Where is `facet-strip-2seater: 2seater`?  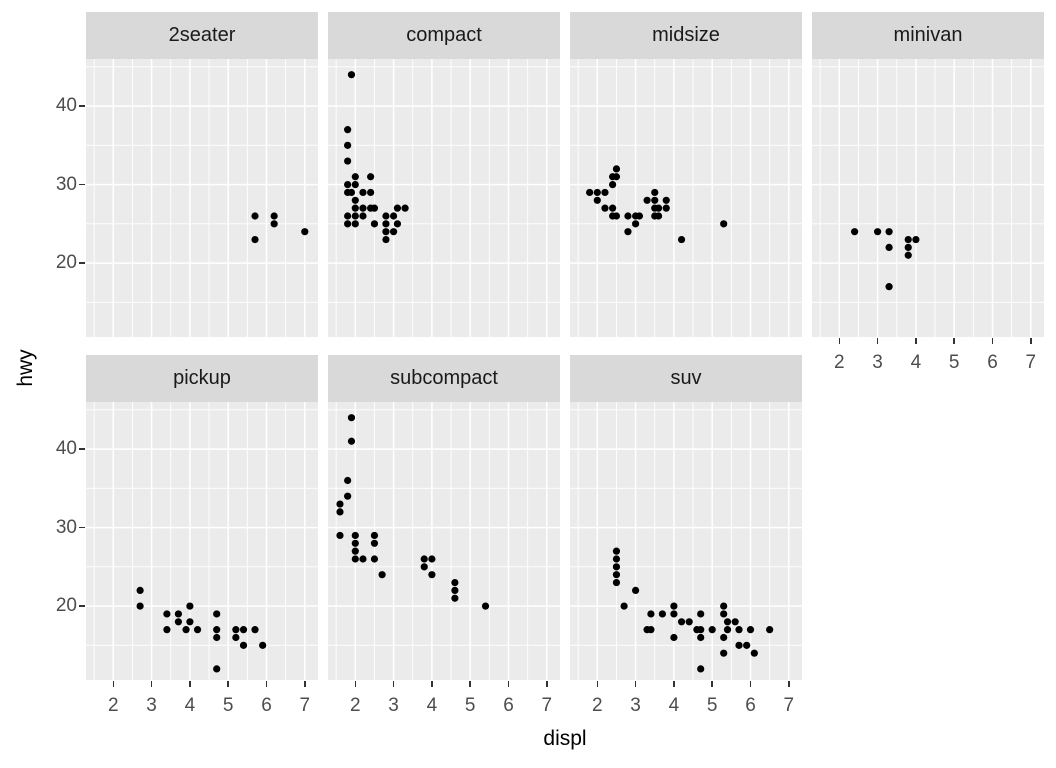
facet-strip-2seater: 2seater is located at coordinates (202, 35).